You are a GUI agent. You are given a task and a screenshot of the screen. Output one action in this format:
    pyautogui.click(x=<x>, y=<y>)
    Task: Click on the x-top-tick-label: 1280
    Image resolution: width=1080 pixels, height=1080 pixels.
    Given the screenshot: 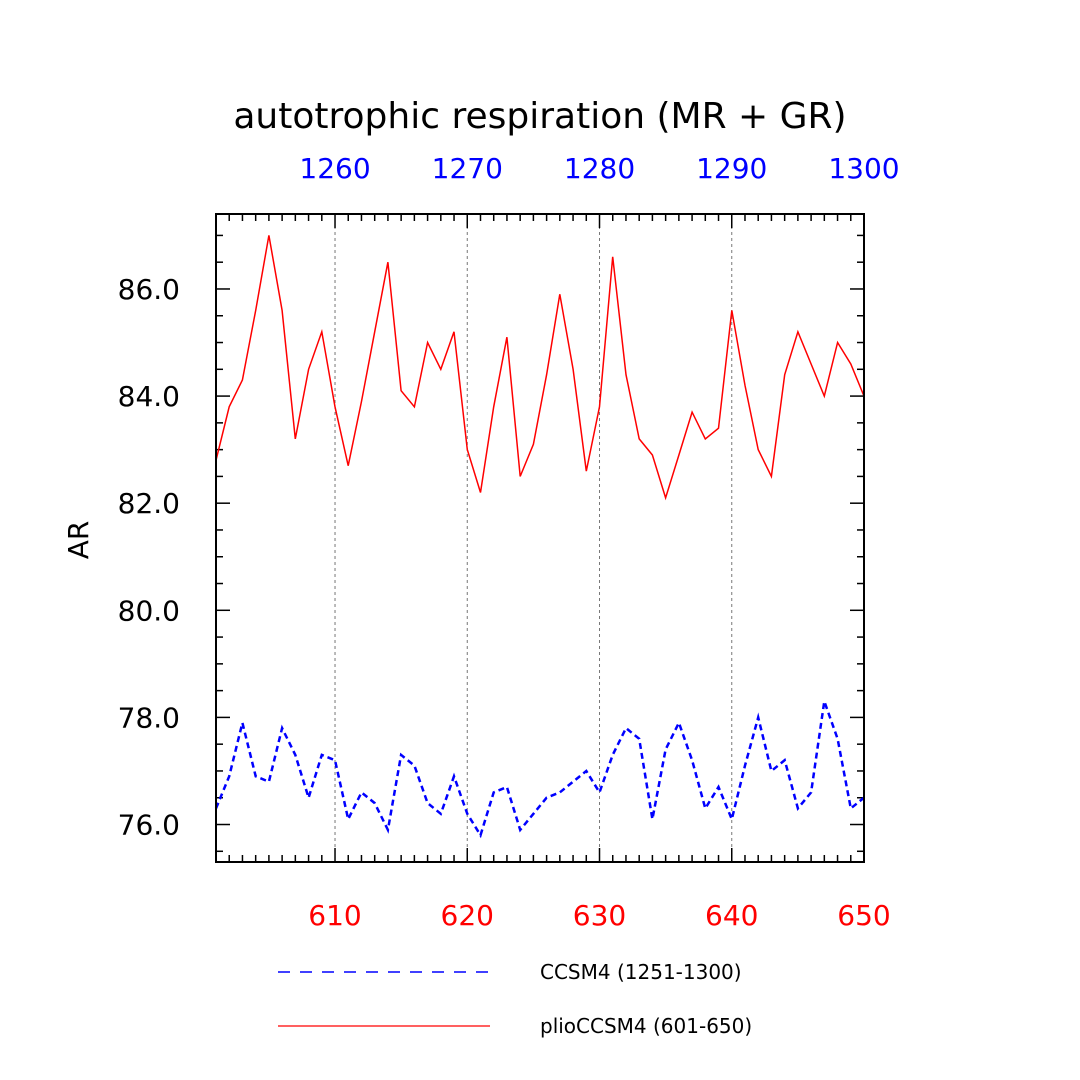 What is the action you would take?
    pyautogui.click(x=599, y=168)
    